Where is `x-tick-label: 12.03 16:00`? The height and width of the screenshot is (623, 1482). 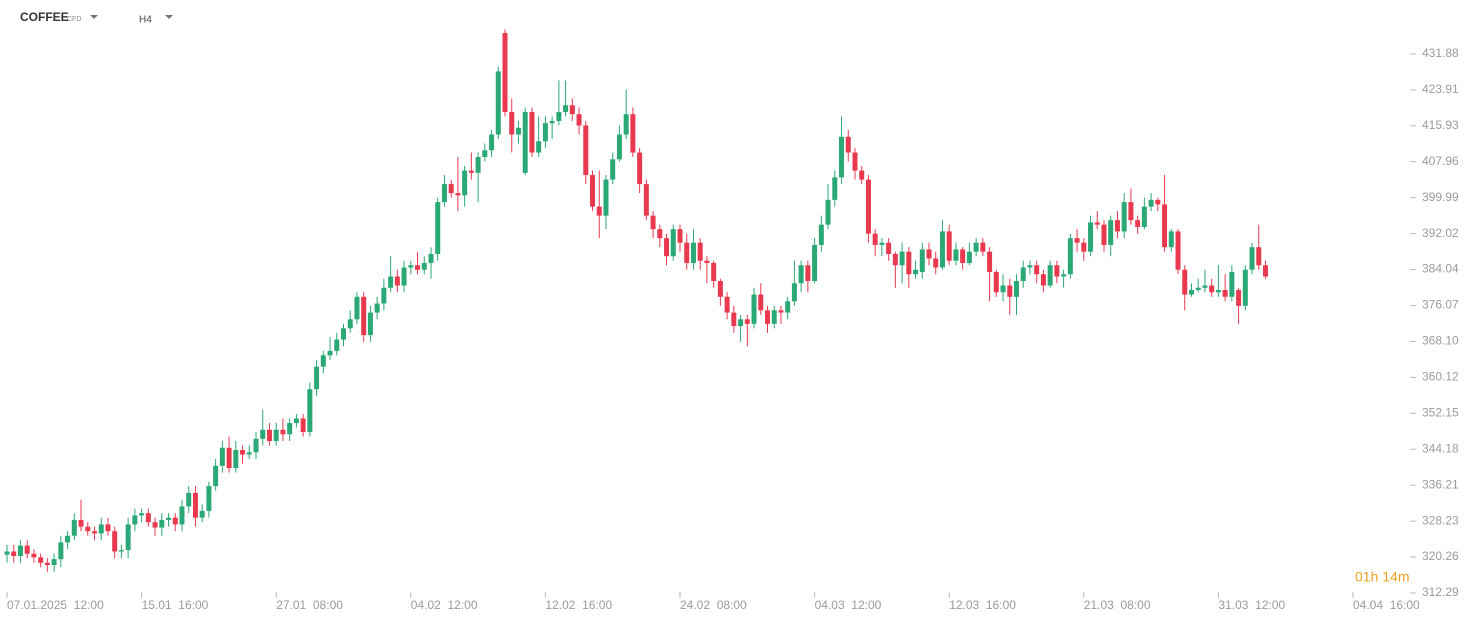
x-tick-label: 12.03 16:00 is located at coordinates (982, 605).